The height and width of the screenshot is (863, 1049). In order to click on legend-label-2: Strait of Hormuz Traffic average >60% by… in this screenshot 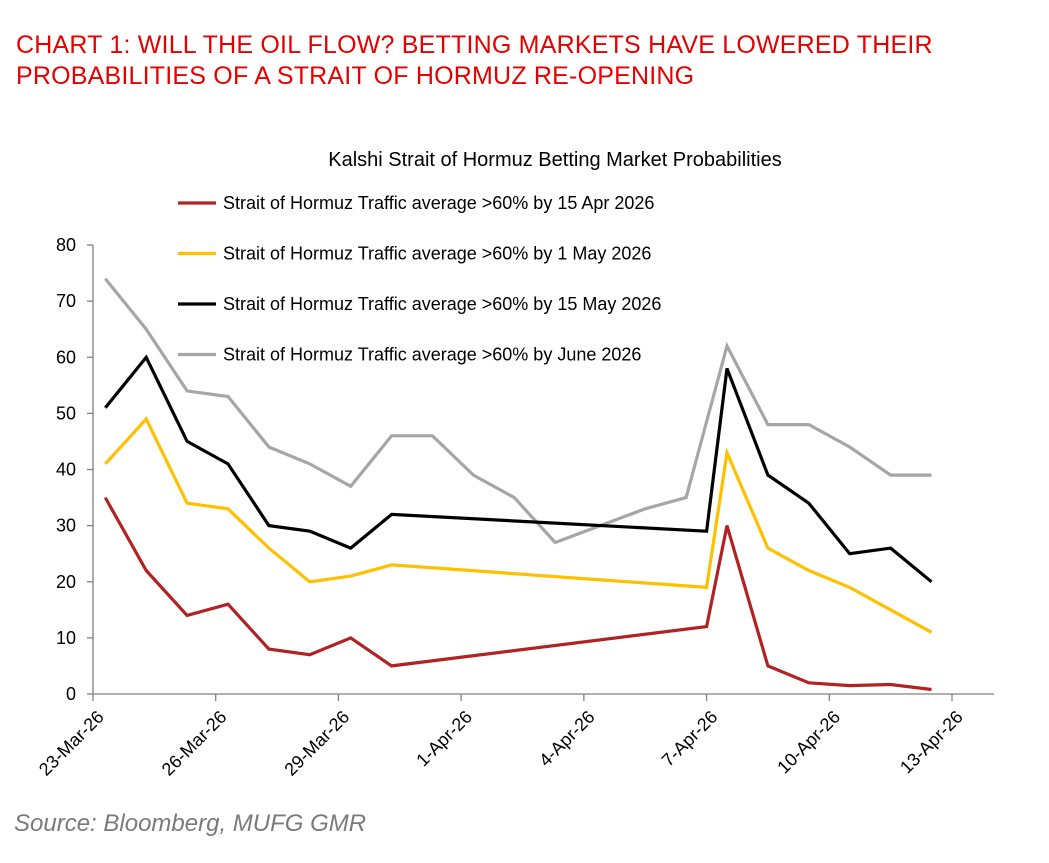, I will do `click(437, 254)`.